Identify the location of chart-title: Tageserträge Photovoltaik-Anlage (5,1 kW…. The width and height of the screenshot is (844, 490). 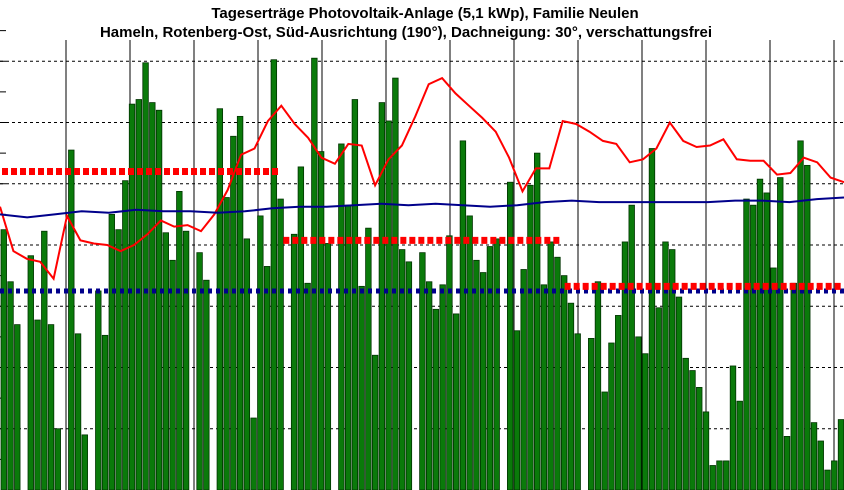
(424, 13).